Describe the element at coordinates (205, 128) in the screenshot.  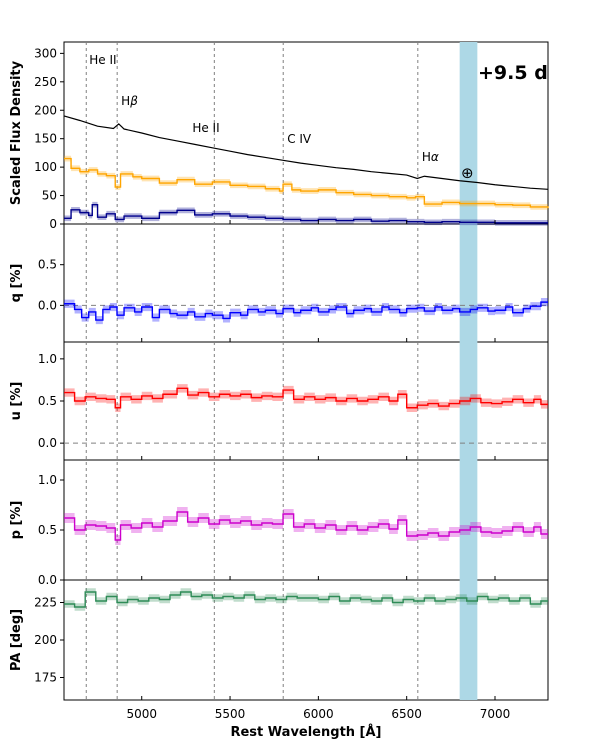
I see `line-id-label-2: He II` at that location.